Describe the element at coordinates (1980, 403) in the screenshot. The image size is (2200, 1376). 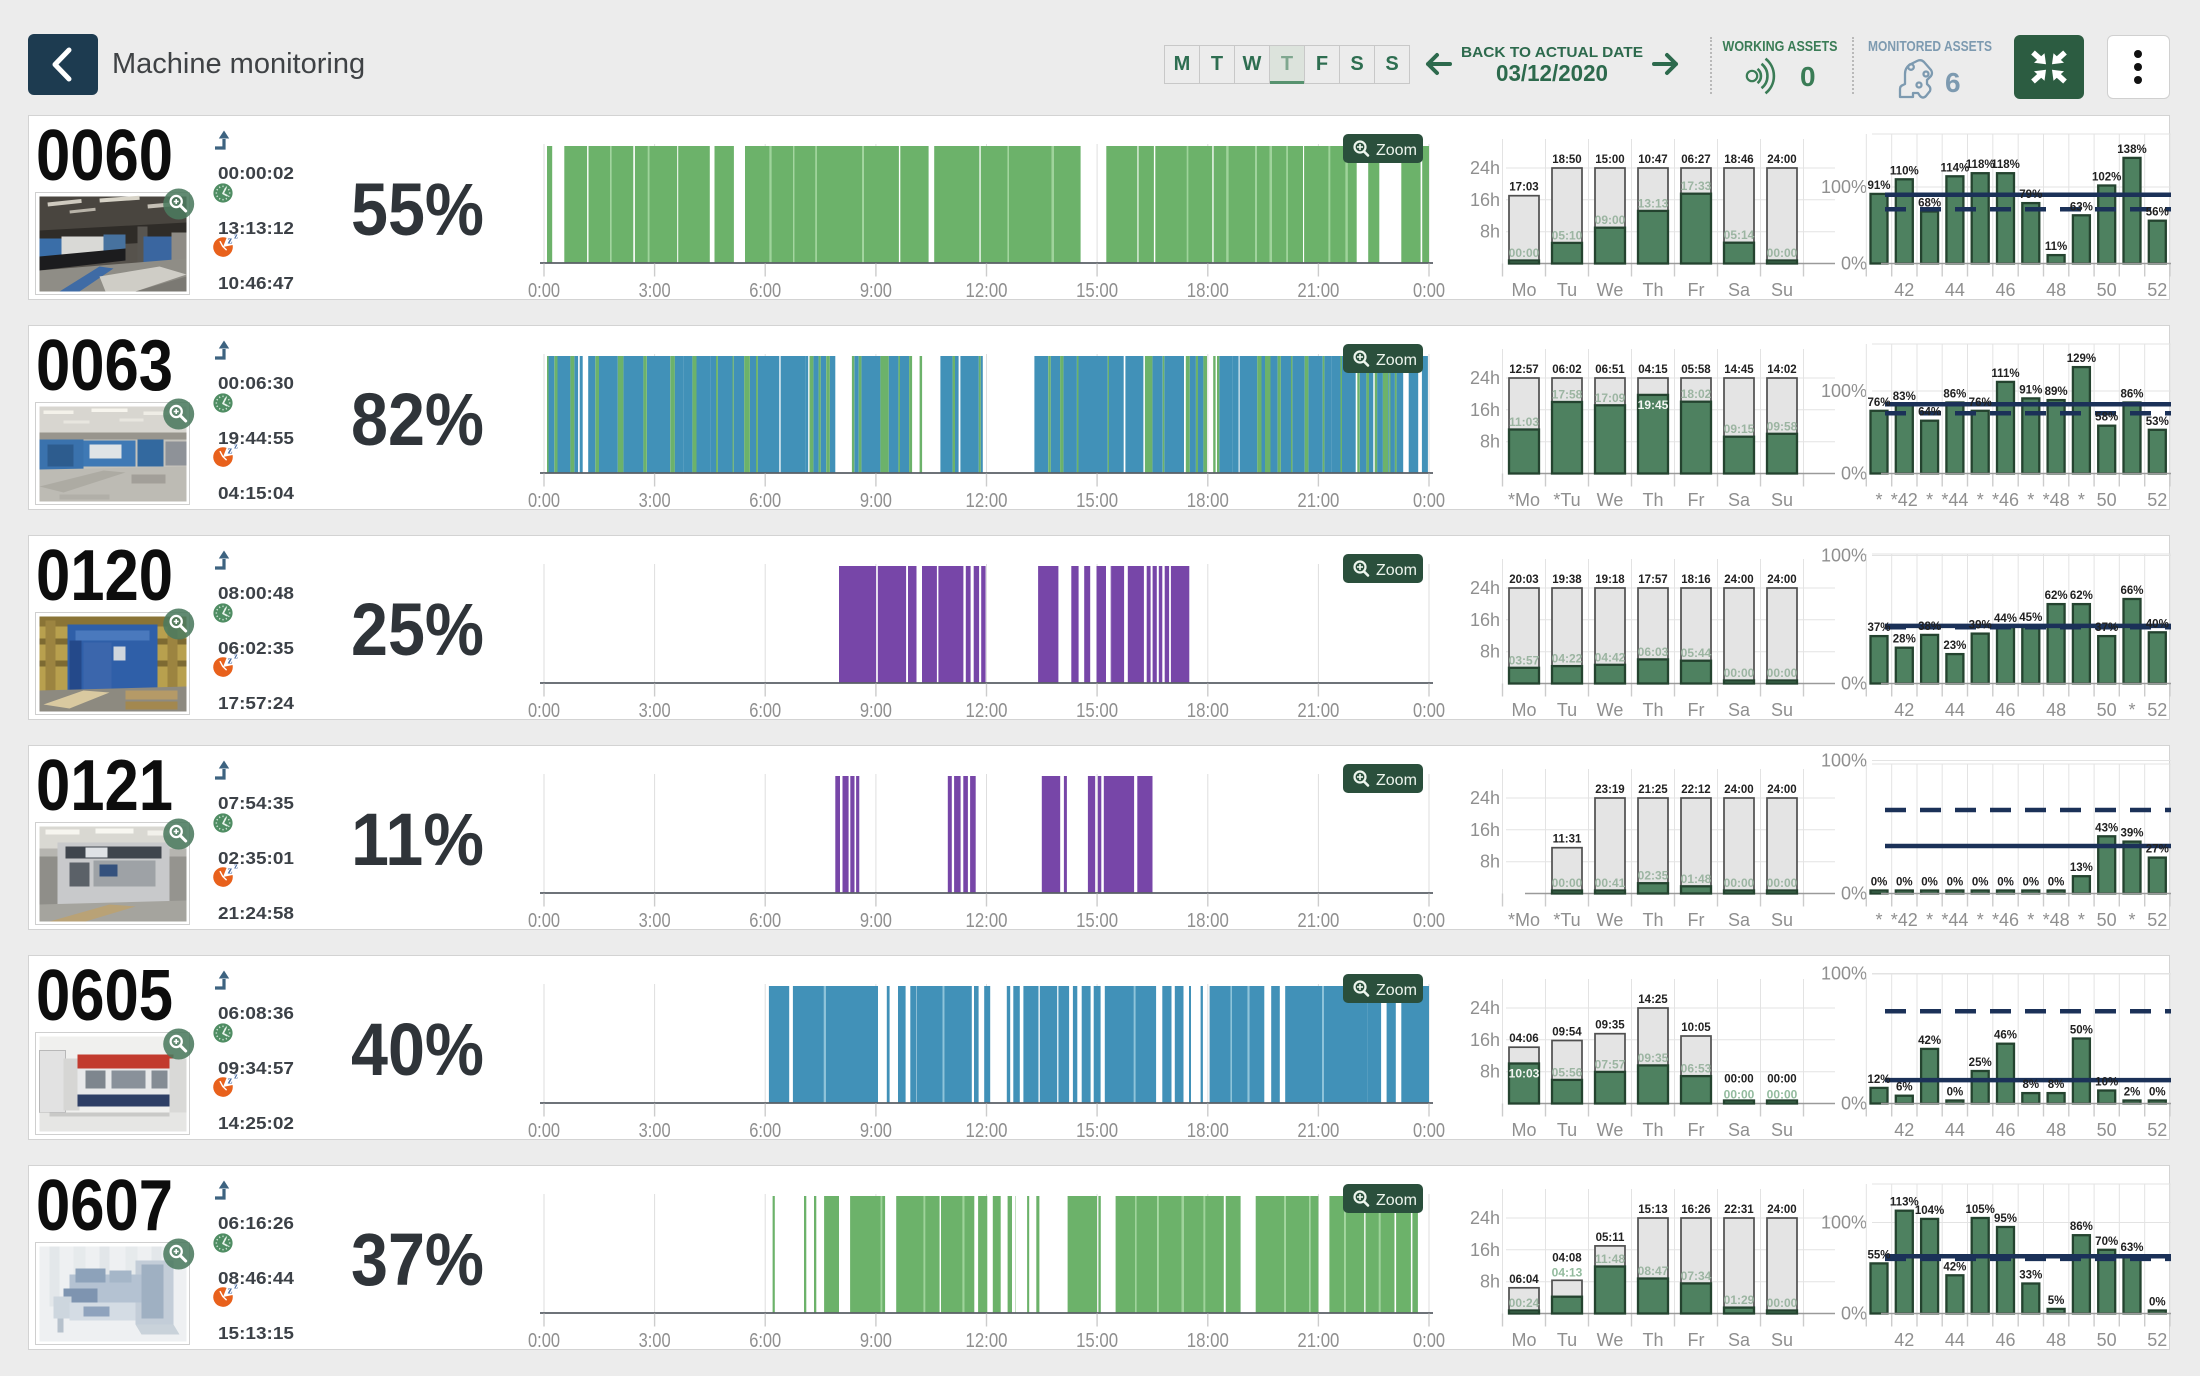
I see `svg-text: 76%` at that location.